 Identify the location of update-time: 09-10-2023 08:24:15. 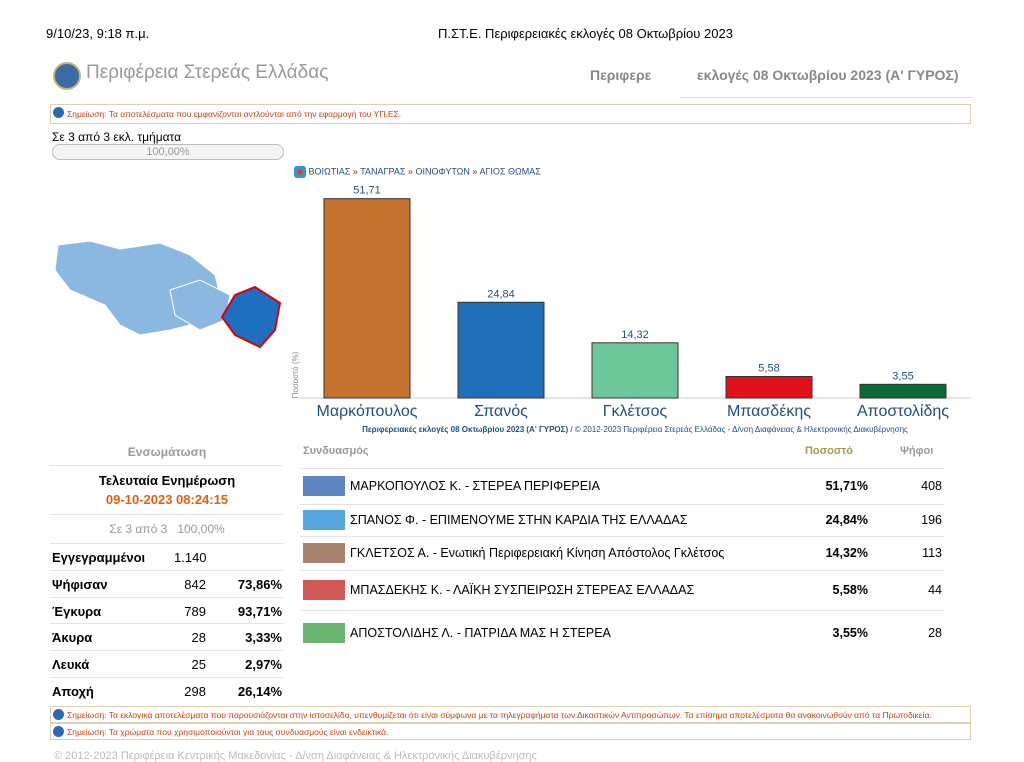
(167, 499).